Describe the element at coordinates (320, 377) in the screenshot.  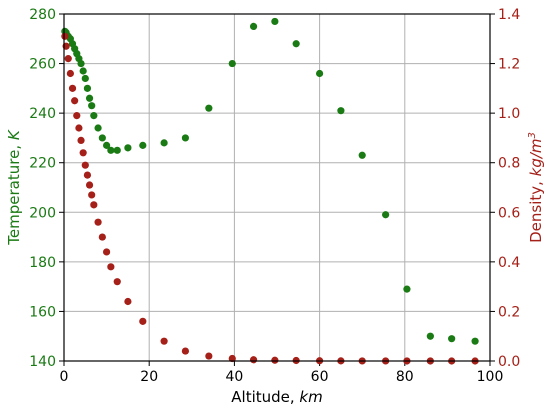
I see `x-tick-label: 60` at that location.